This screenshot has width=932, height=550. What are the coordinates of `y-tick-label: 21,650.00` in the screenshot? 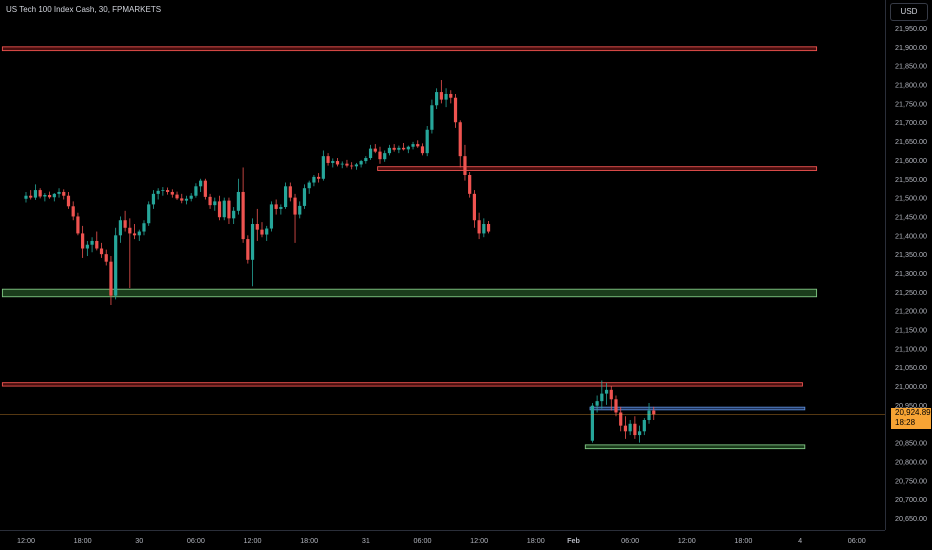 It's located at (911, 141).